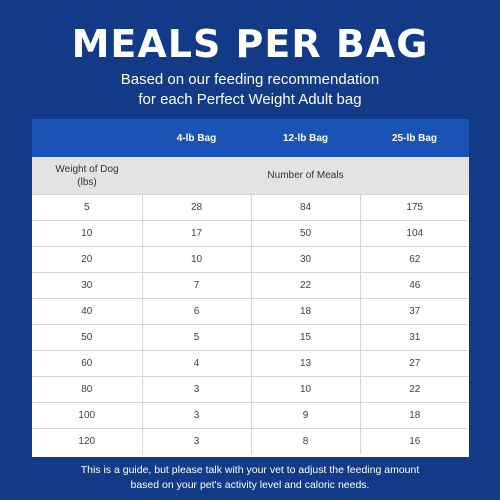 This screenshot has width=500, height=500. I want to click on meals-12lb-cell: 9, so click(305, 415).